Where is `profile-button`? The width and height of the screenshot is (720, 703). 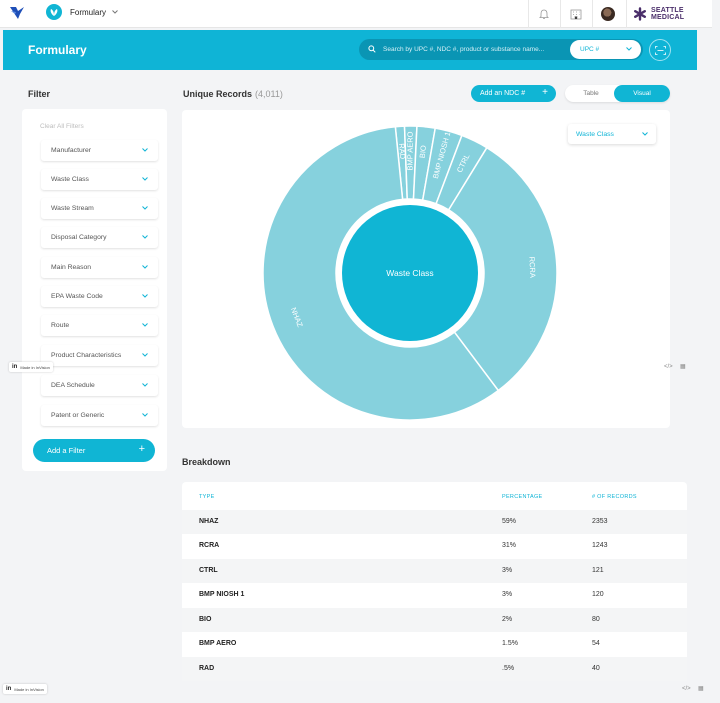
profile-button is located at coordinates (607, 14).